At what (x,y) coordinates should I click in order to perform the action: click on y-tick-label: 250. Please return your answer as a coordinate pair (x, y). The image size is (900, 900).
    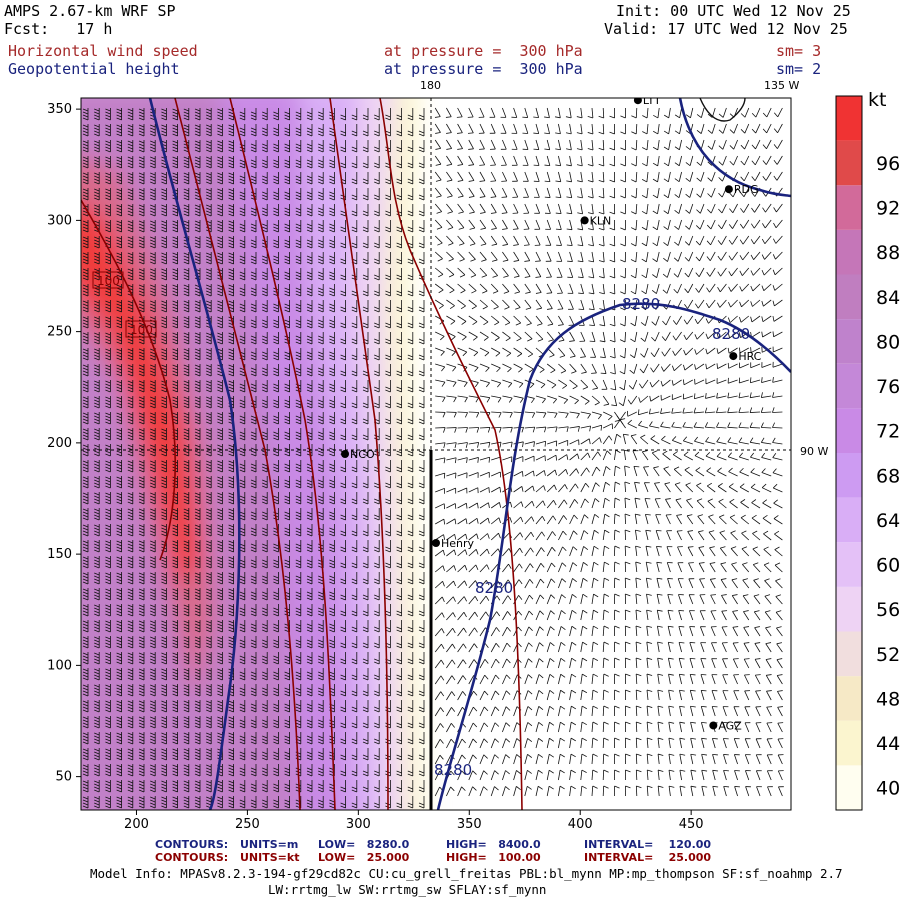
    Looking at the image, I should click on (59, 332).